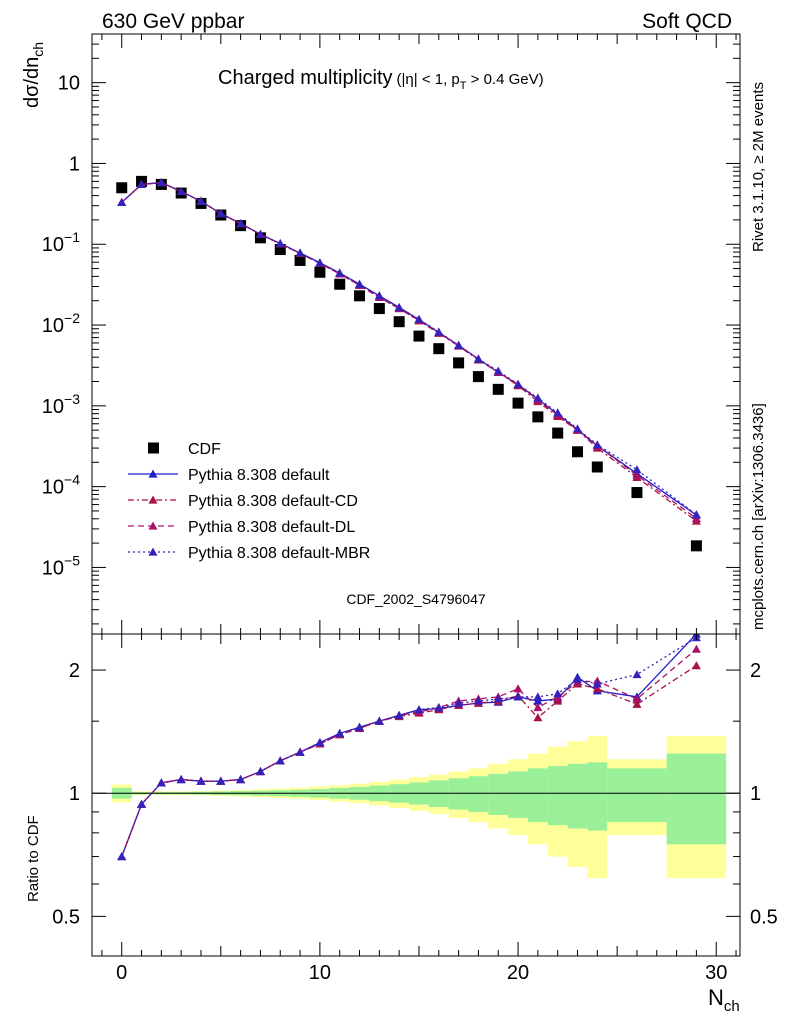 Image resolution: width=786 pixels, height=1024 pixels. Describe the element at coordinates (61, 242) in the screenshot. I see `main-y-tick-label: 10⁻¹` at that location.